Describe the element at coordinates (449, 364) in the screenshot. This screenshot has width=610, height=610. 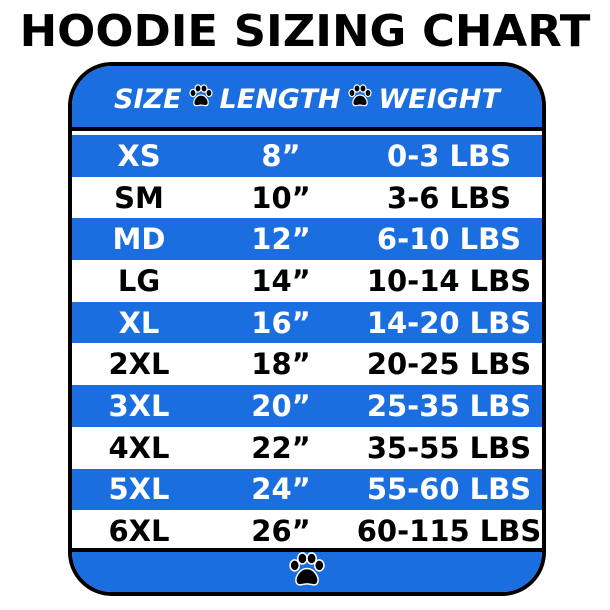
I see `weight-cell: 20-25 LBS` at that location.